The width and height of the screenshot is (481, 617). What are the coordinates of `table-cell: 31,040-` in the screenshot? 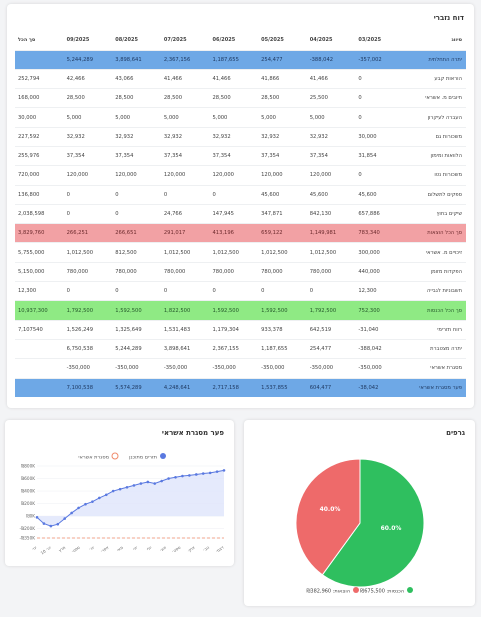 It's located at (379, 329).